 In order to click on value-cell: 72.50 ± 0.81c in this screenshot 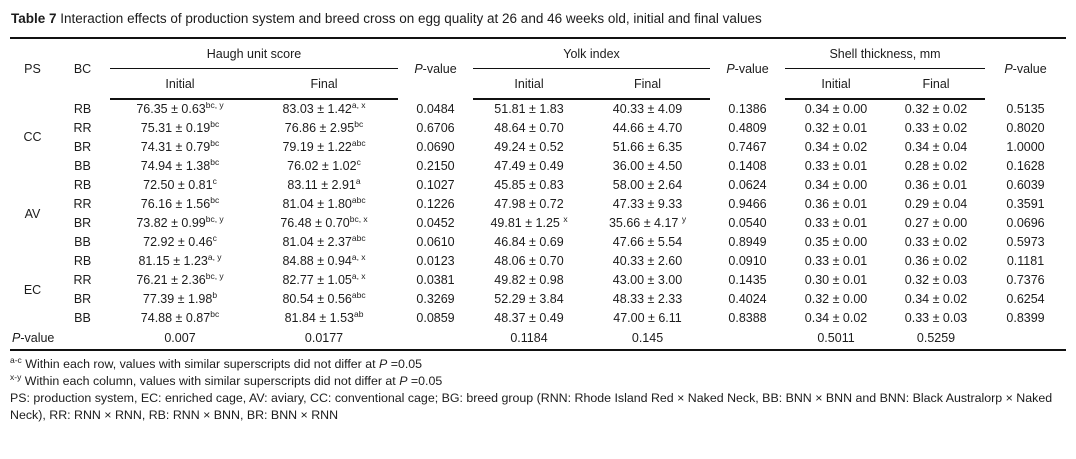, I will do `click(180, 183)`.